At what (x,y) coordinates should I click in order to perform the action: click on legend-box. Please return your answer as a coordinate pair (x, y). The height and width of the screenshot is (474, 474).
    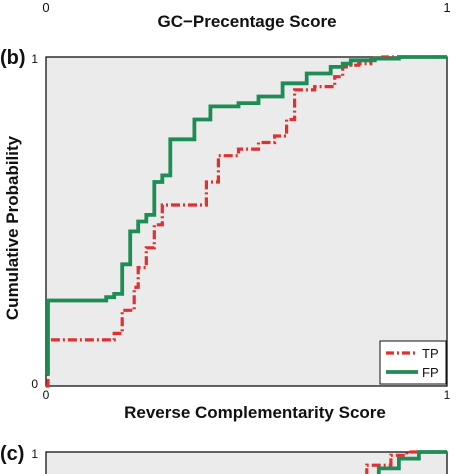
    Looking at the image, I should click on (413, 362).